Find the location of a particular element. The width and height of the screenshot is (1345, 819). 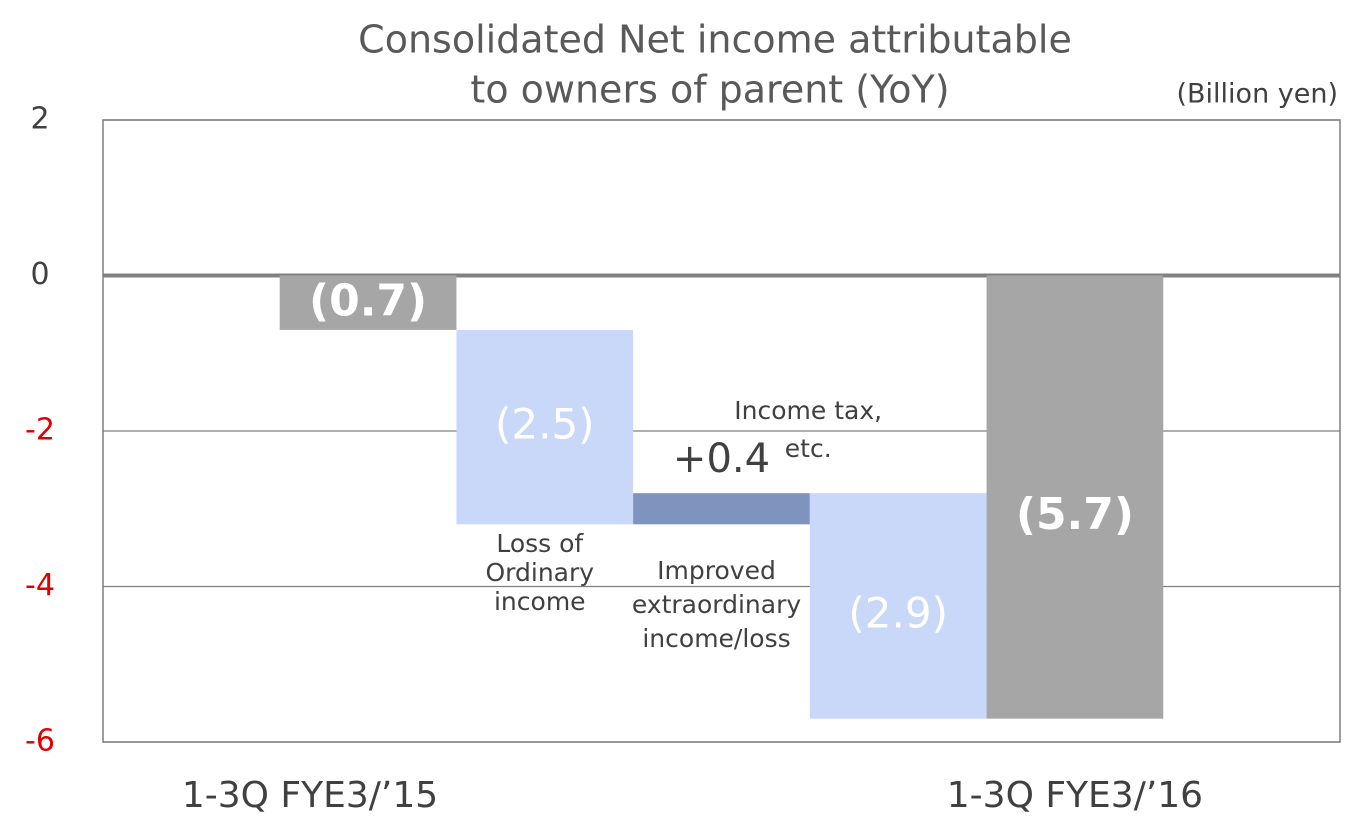

annotation: Improved is located at coordinates (716, 570).